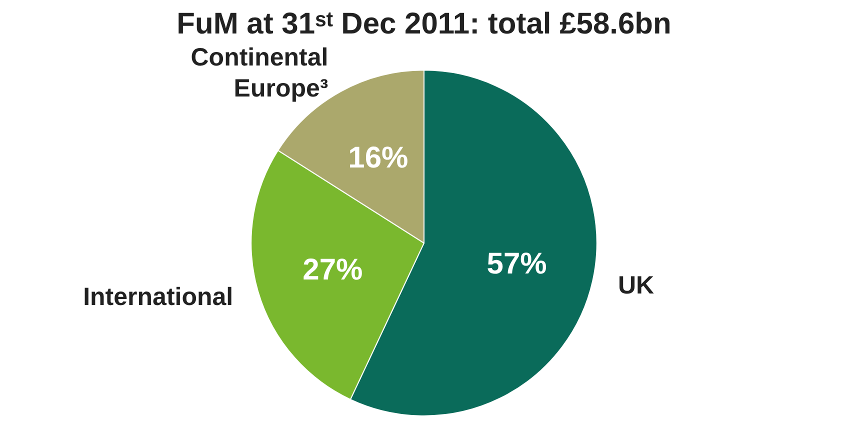 The width and height of the screenshot is (847, 433). What do you see at coordinates (378, 158) in the screenshot?
I see `data-label: 16%` at bounding box center [378, 158].